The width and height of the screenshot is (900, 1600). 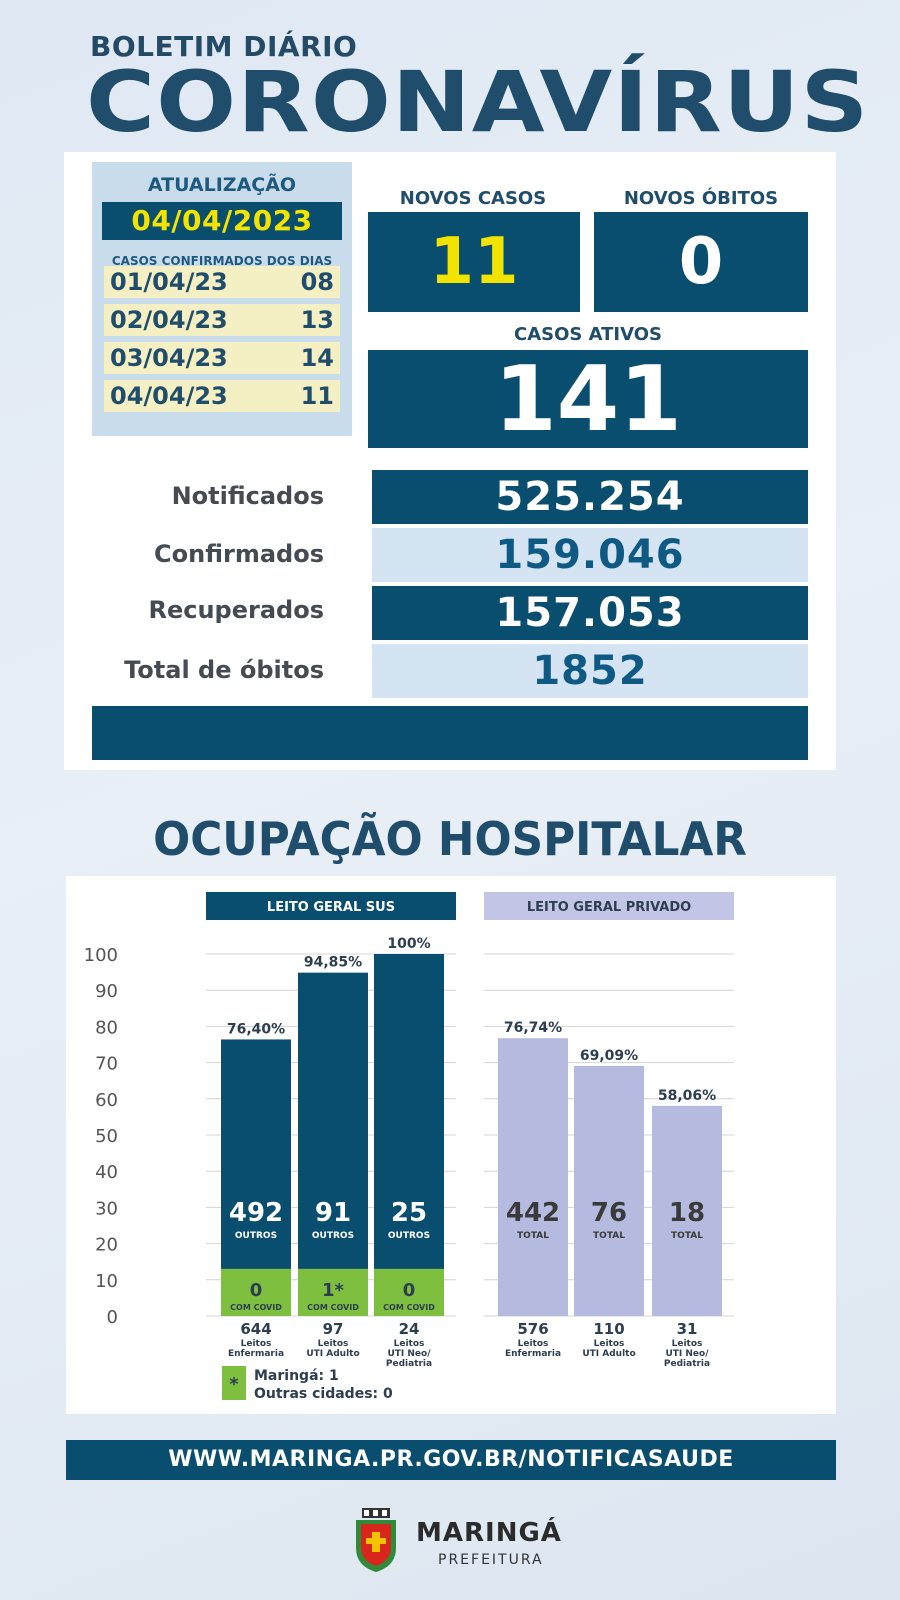 I want to click on active-cases-label: CASOS ATIVOS, so click(x=588, y=334).